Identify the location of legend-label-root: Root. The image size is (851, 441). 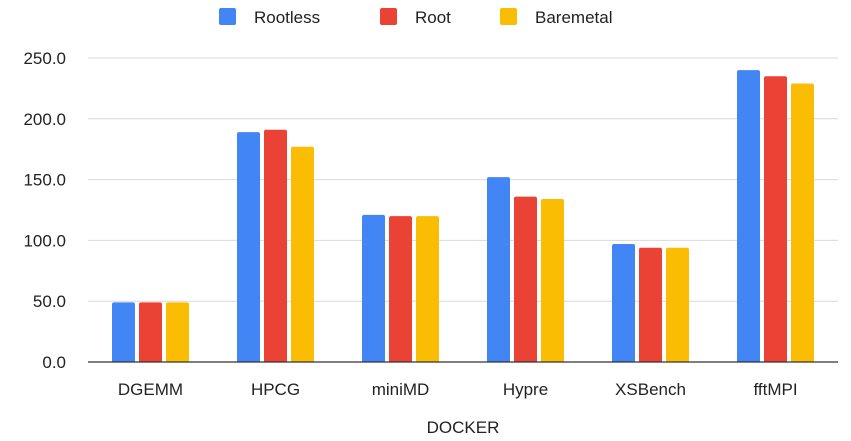
(433, 17).